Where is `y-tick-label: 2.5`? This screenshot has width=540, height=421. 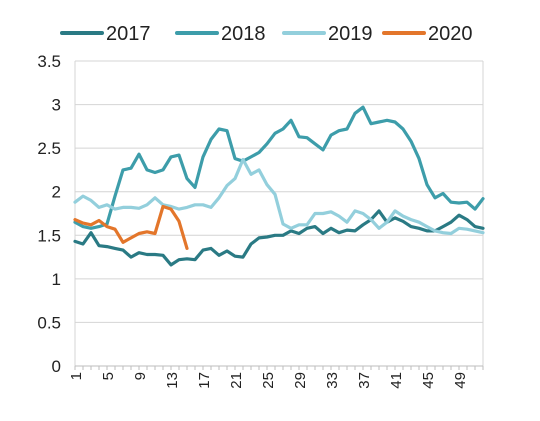
y-tick-label: 2.5 is located at coordinates (49, 148).